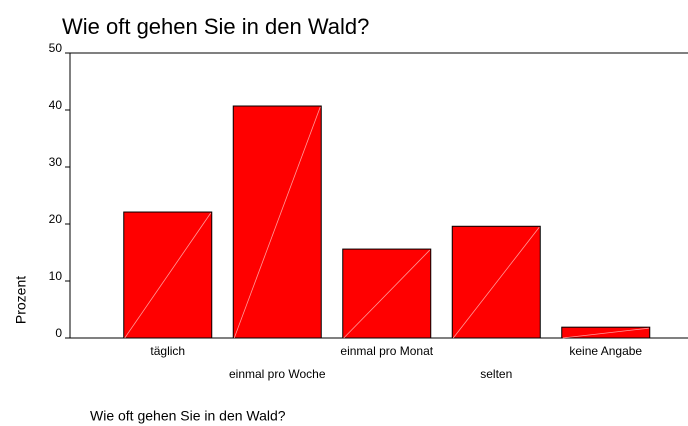  Describe the element at coordinates (56, 48) in the screenshot. I see `y-tick-label: 50` at that location.